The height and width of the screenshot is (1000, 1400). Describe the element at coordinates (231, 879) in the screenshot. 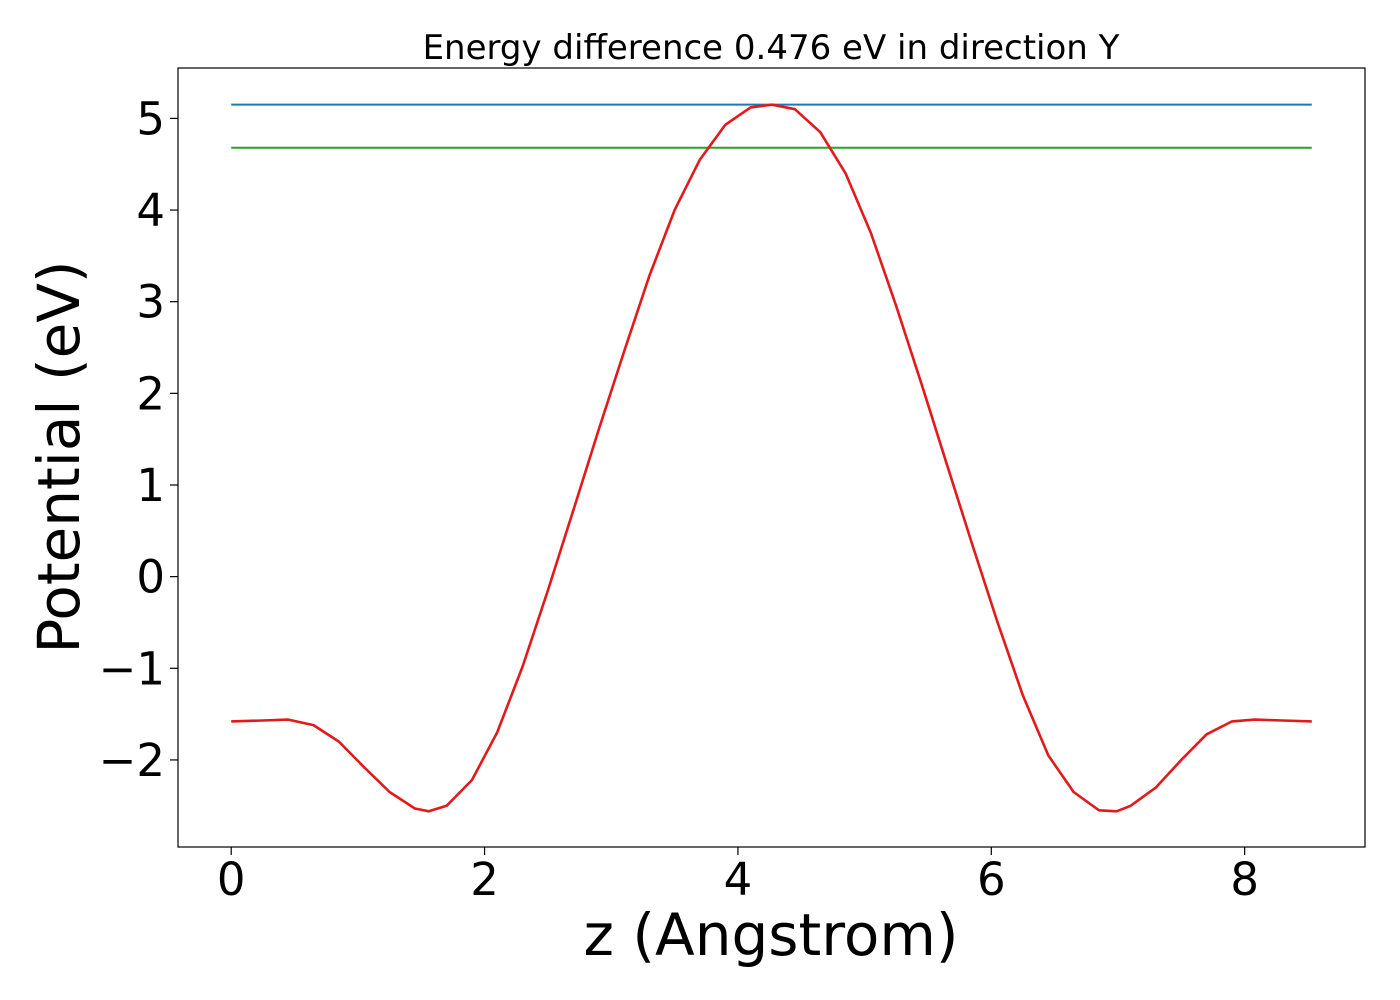

I see `x-tick-label-0: 0` at that location.